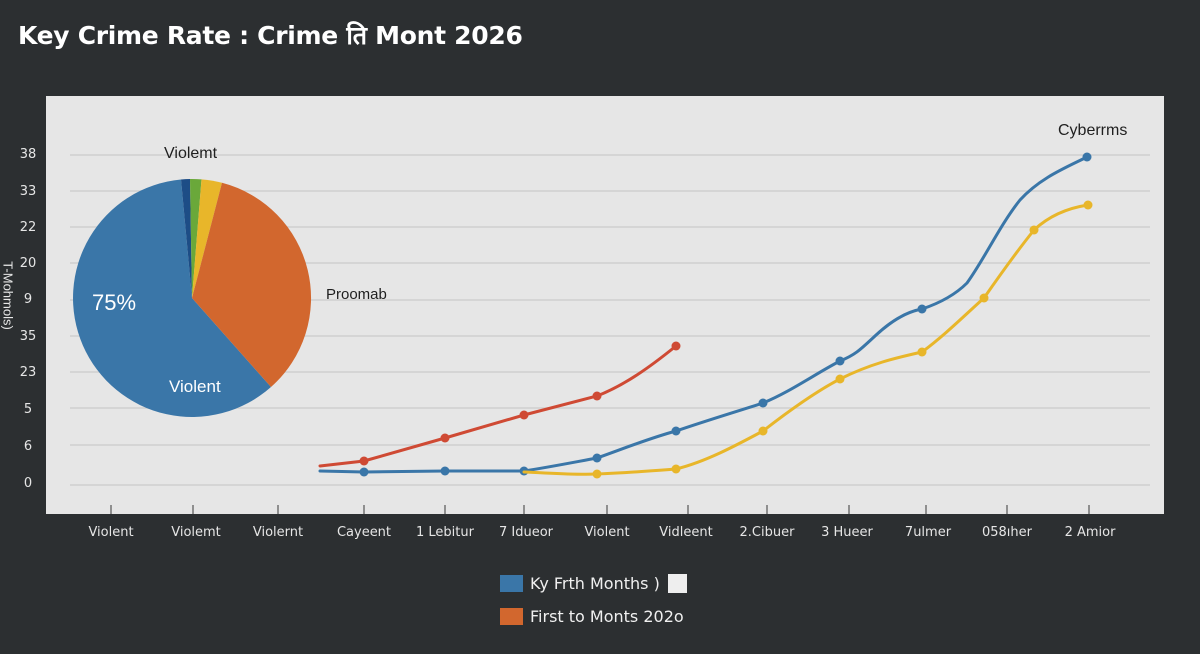 This screenshot has height=654, width=1200. What do you see at coordinates (677, 583) in the screenshot?
I see `legend-checkbox` at bounding box center [677, 583].